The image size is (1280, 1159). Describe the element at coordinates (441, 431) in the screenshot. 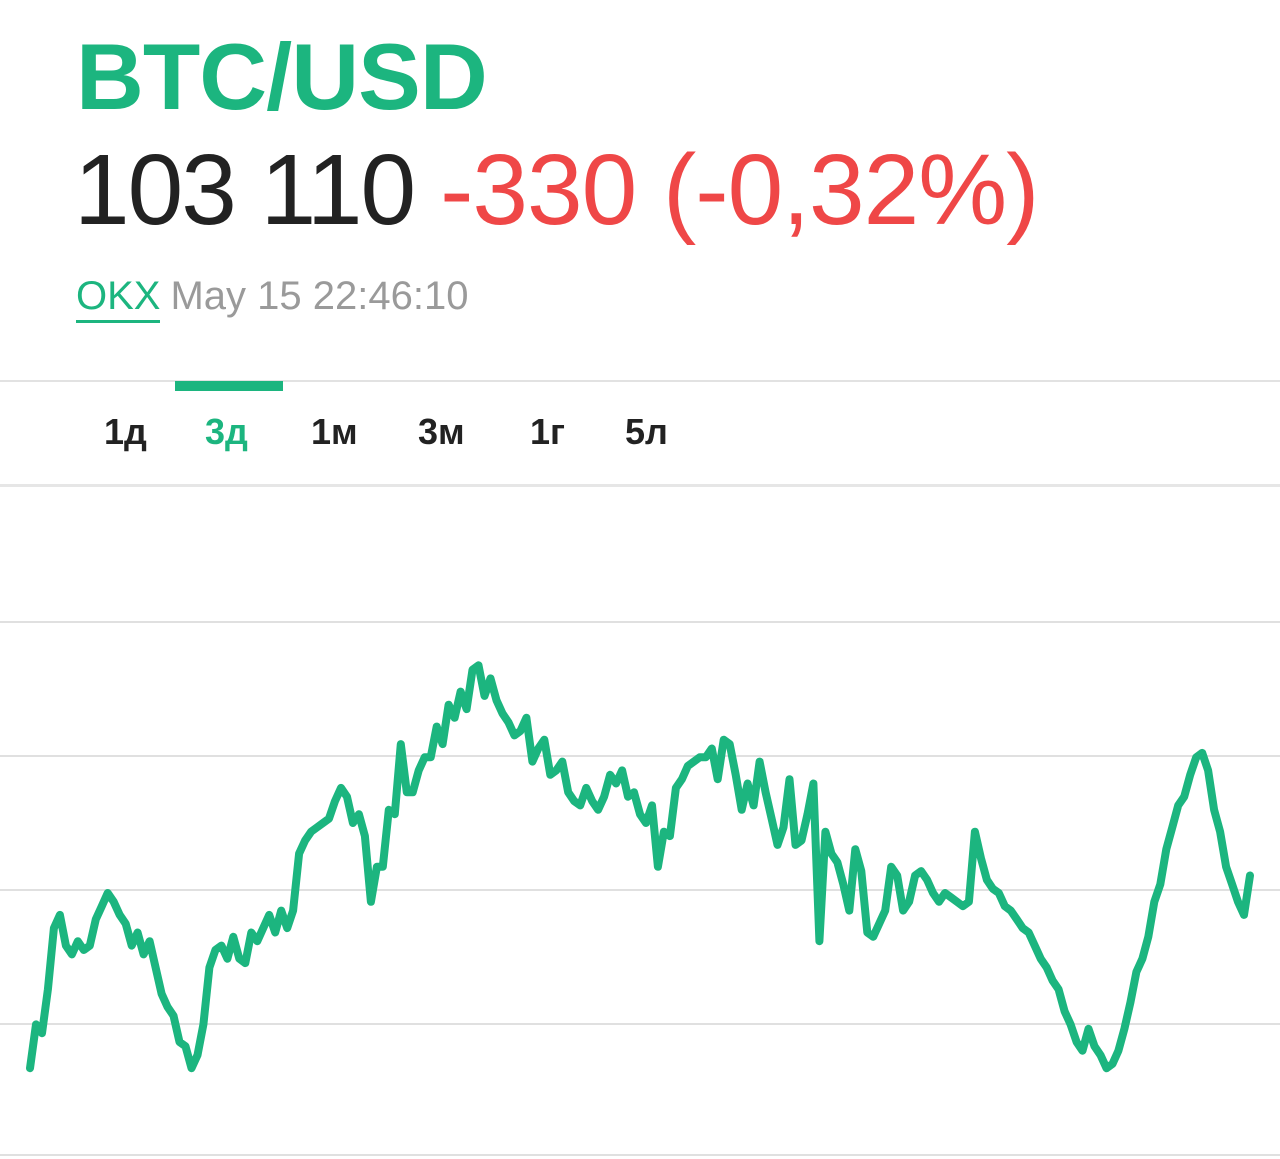

I see `tab-3m: 3м` at that location.